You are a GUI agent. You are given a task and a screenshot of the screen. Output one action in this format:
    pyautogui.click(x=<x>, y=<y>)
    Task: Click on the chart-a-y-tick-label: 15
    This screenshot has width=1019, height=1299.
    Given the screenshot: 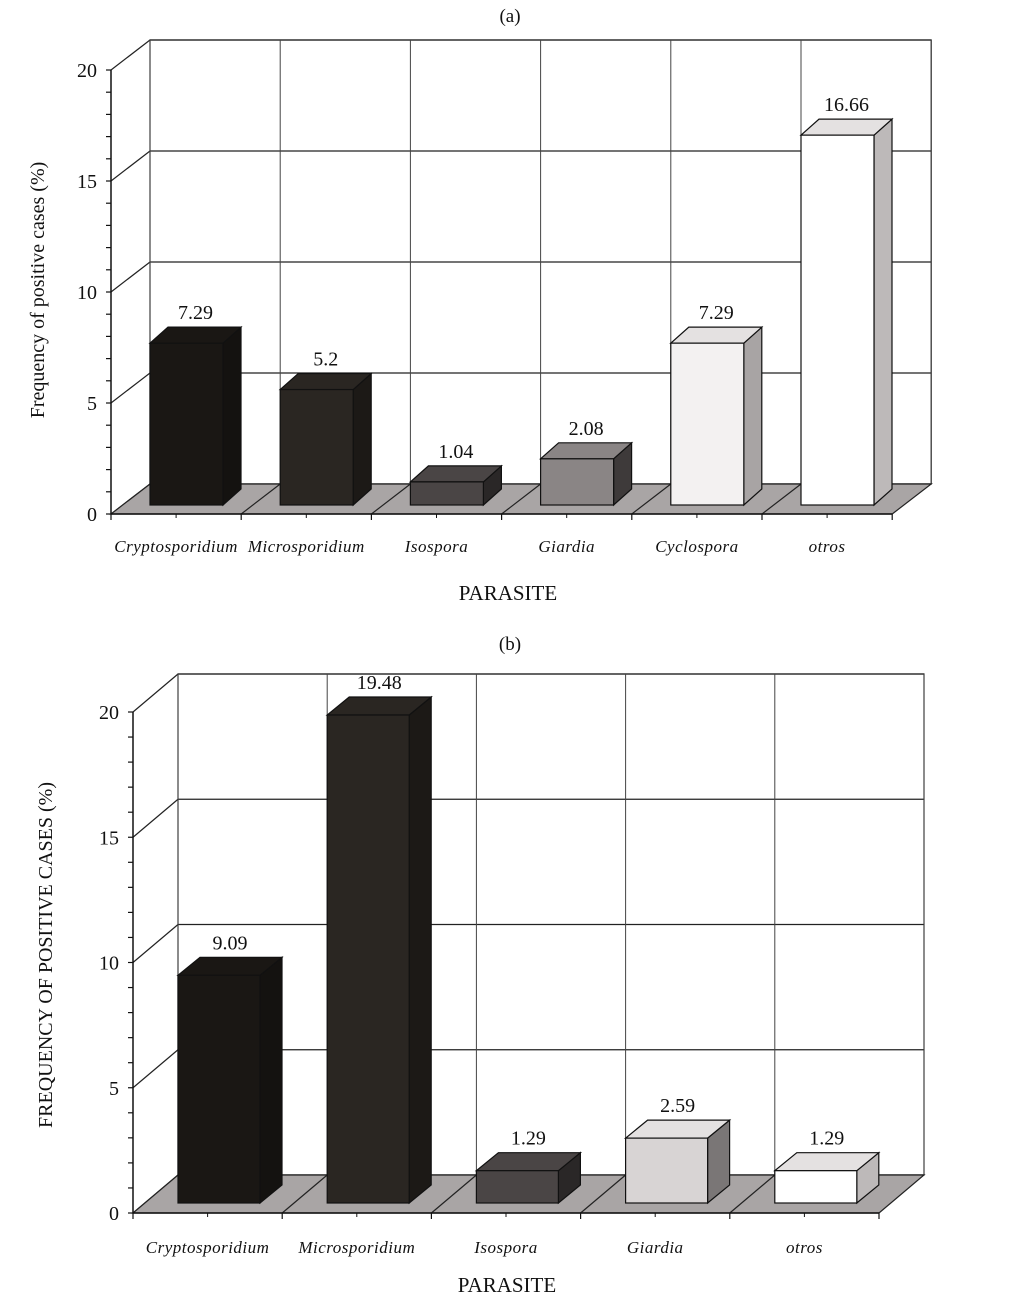 What is the action you would take?
    pyautogui.click(x=87, y=182)
    